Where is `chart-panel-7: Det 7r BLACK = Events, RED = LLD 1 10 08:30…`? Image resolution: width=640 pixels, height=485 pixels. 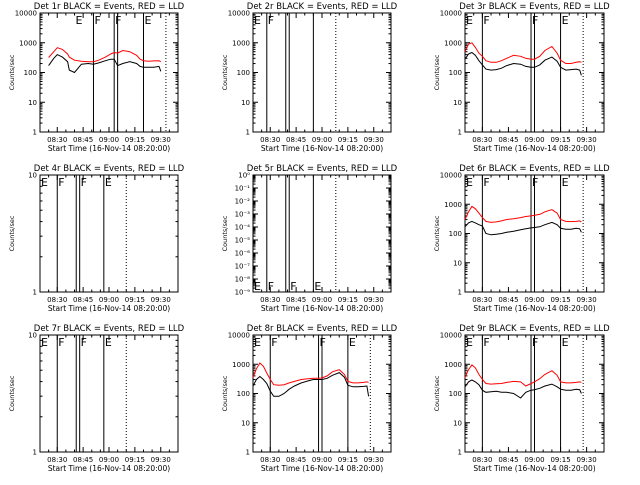 chart-panel-7: Det 7r BLACK = Events, RED = LLD 1 10 08:30… is located at coordinates (96, 398).